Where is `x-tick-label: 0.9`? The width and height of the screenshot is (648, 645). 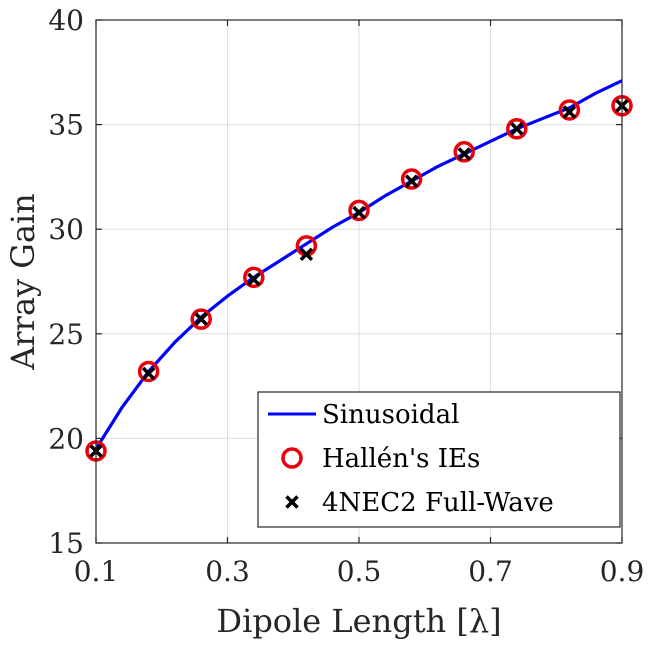
x-tick-label: 0.9 is located at coordinates (622, 571).